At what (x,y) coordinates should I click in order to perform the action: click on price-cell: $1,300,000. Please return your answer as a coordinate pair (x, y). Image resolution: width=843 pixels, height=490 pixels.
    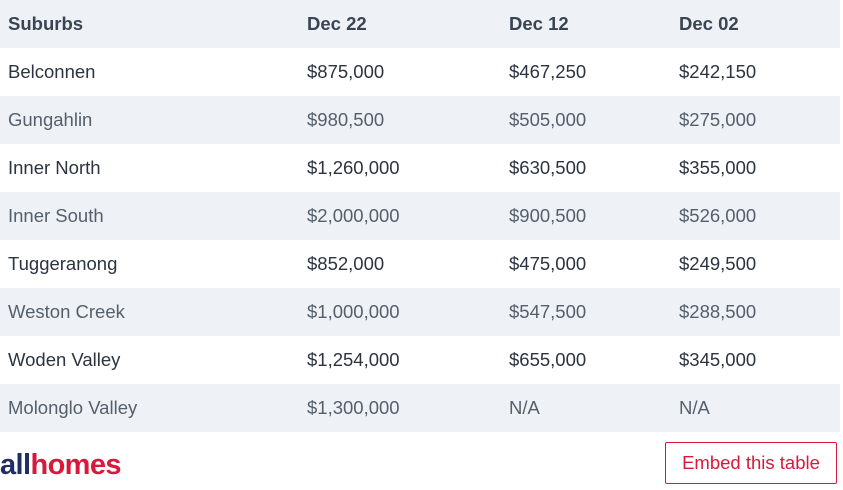
    Looking at the image, I should click on (353, 407).